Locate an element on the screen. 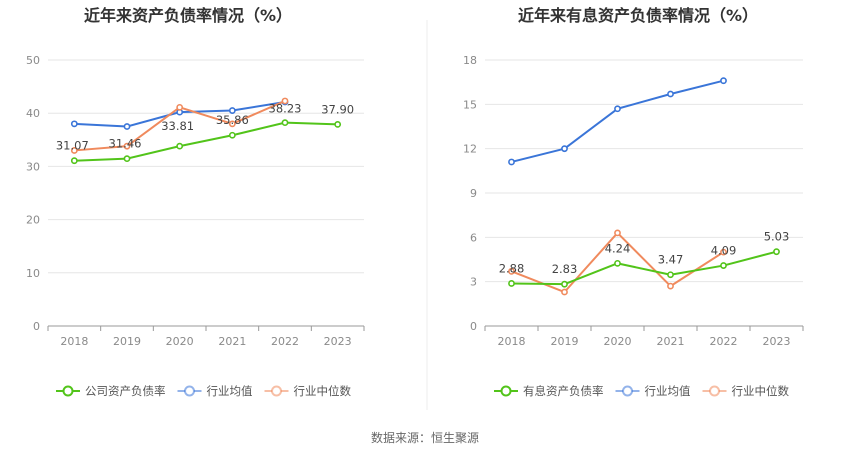 This screenshot has width=850, height=462. y-tick-label: 6 is located at coordinates (473, 237).